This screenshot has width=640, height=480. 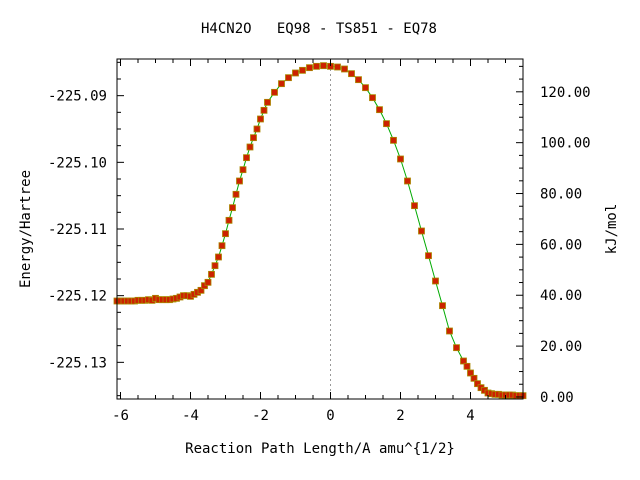 I want to click on y2-tick-label: 120.00, so click(x=565, y=93).